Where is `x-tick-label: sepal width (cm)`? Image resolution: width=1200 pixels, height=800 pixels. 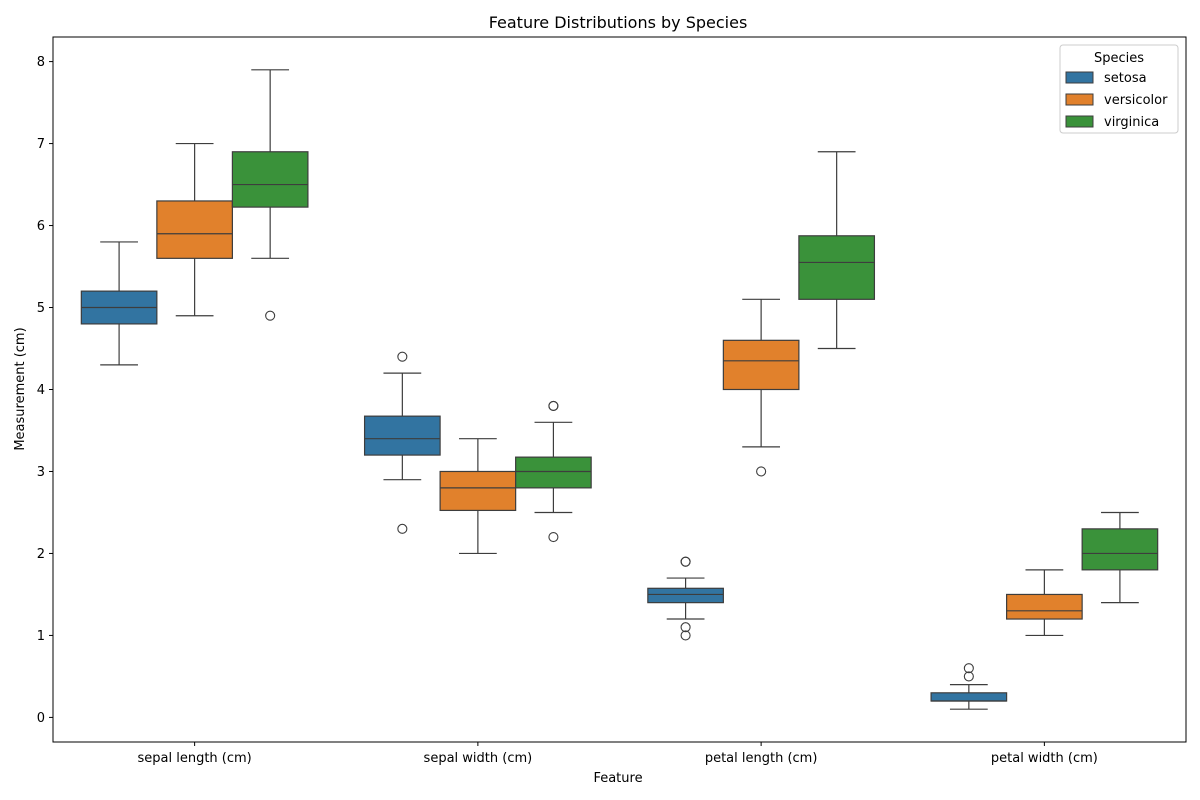
x-tick-label: sepal width (cm) is located at coordinates (478, 758).